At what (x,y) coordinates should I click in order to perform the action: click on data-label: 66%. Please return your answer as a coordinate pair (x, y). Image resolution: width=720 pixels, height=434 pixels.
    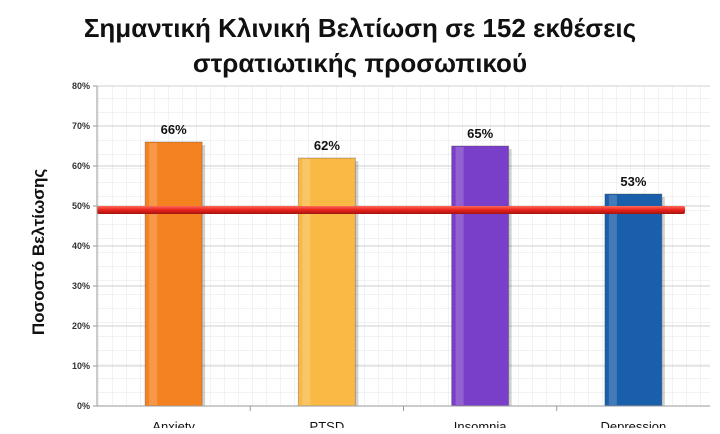
    Looking at the image, I should click on (174, 129).